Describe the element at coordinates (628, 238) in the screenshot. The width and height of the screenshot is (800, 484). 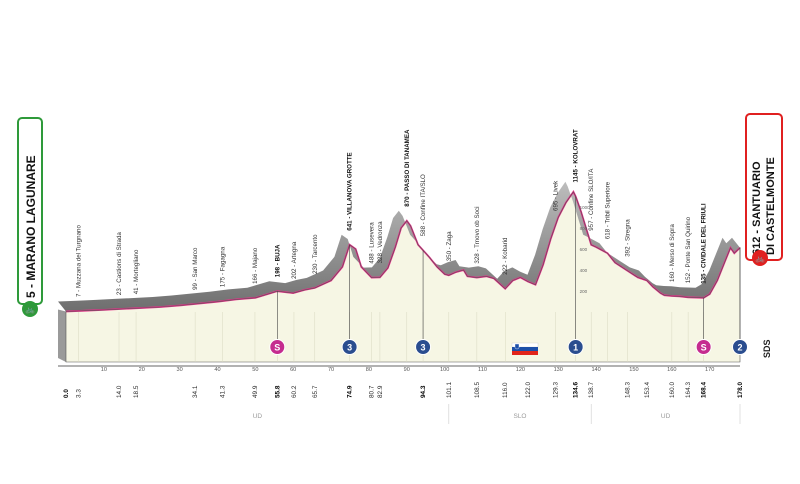
I see `waypoint-label: 392 - Stregna` at that location.